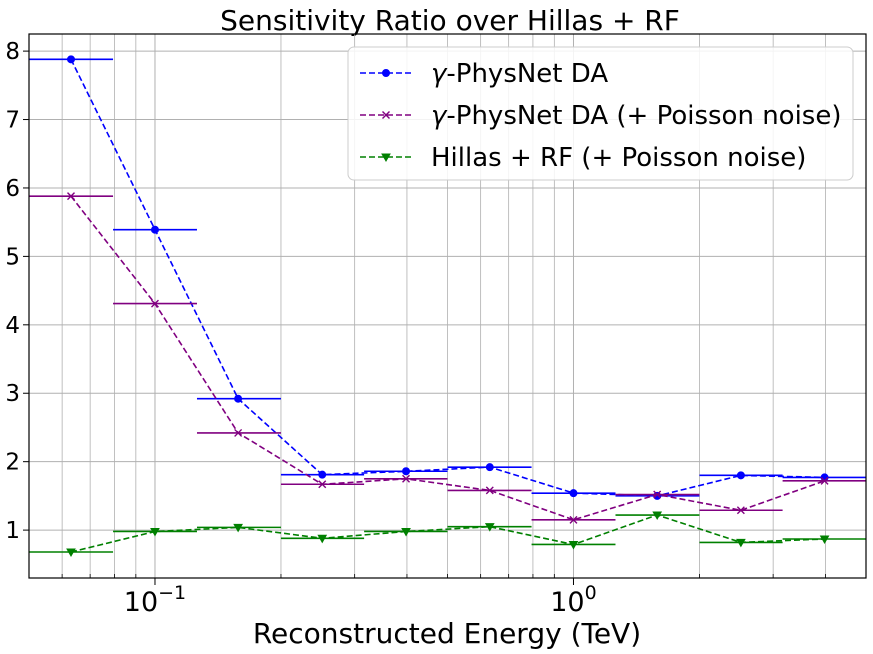  I want to click on legend-entry: γ-PhysNet DA, so click(484, 74).